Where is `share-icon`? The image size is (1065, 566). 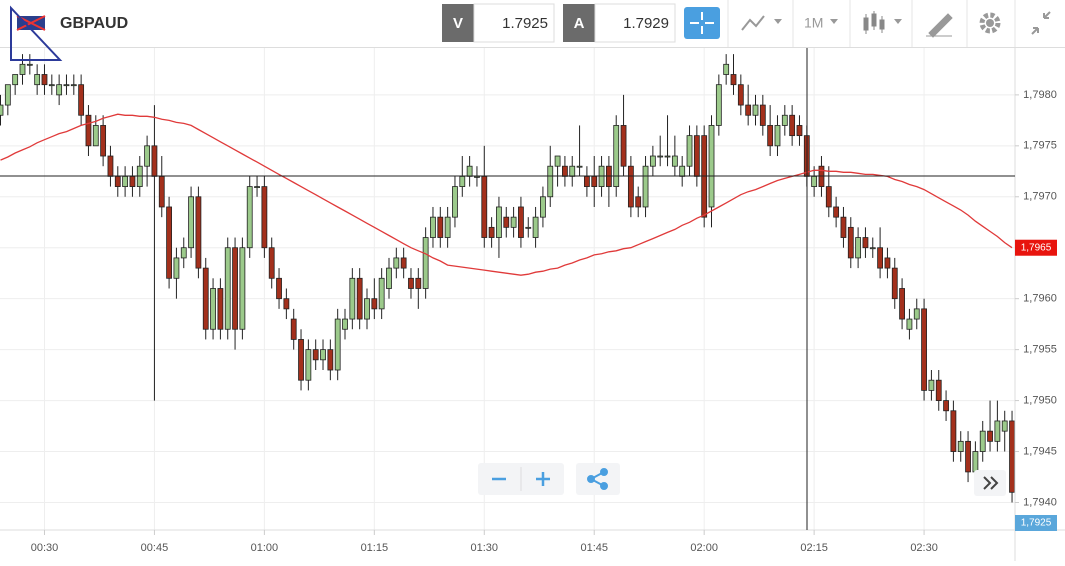
share-icon is located at coordinates (597, 479).